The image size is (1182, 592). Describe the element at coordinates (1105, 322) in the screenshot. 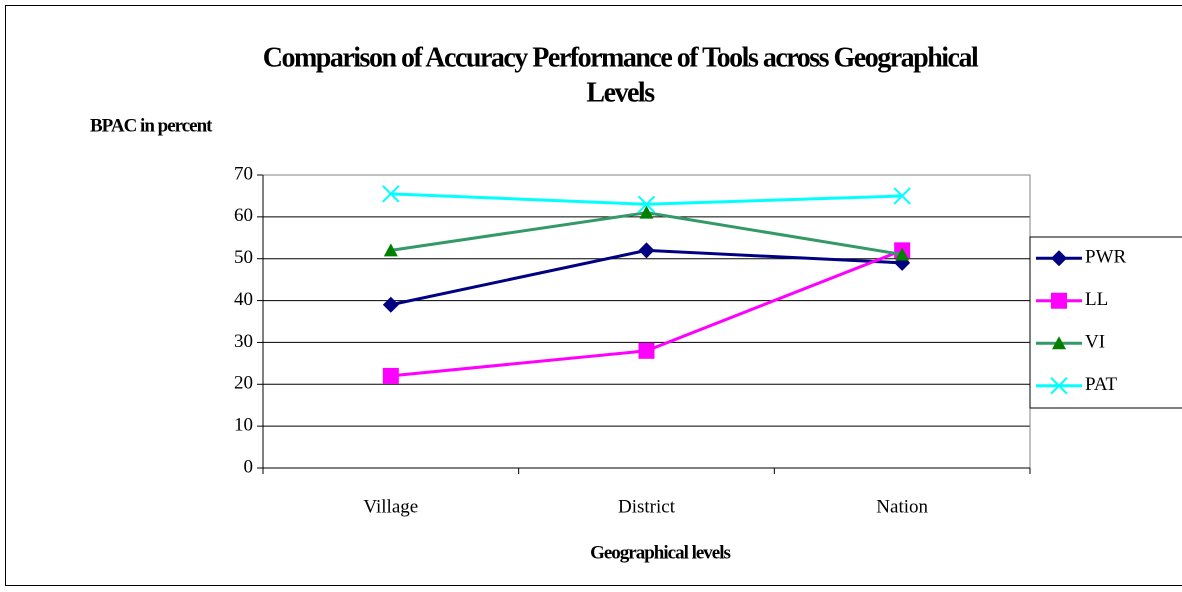

I see `legend-box` at that location.